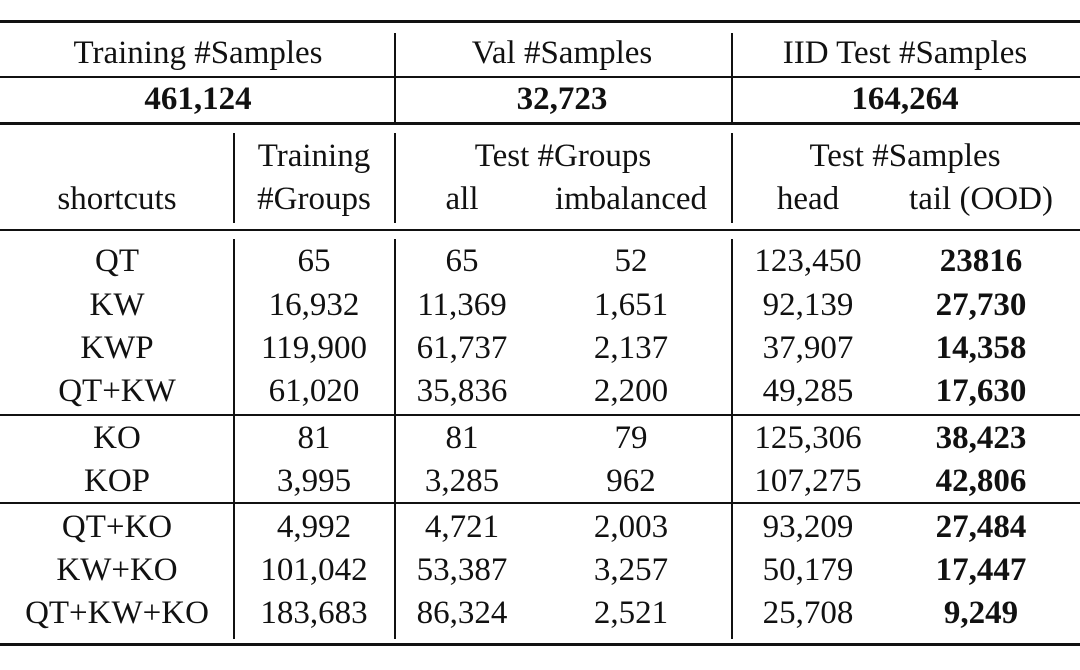  Describe the element at coordinates (462, 481) in the screenshot. I see `cell-test-groups-all: 3,285` at that location.